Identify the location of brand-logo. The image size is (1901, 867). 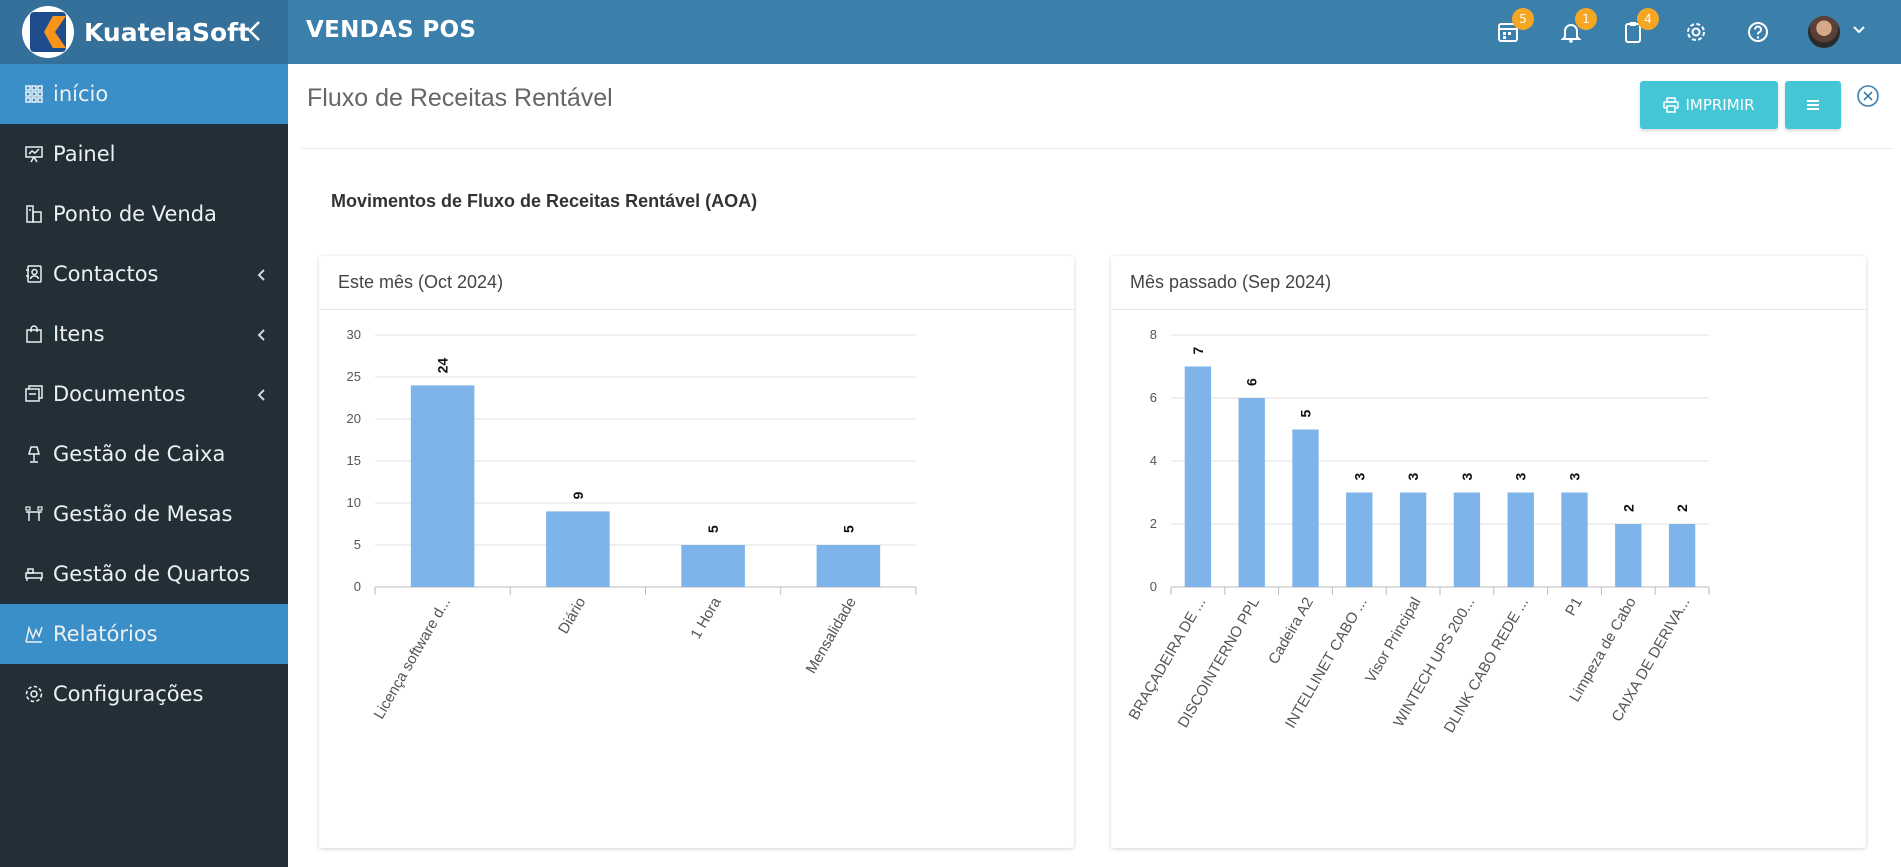
(48, 32).